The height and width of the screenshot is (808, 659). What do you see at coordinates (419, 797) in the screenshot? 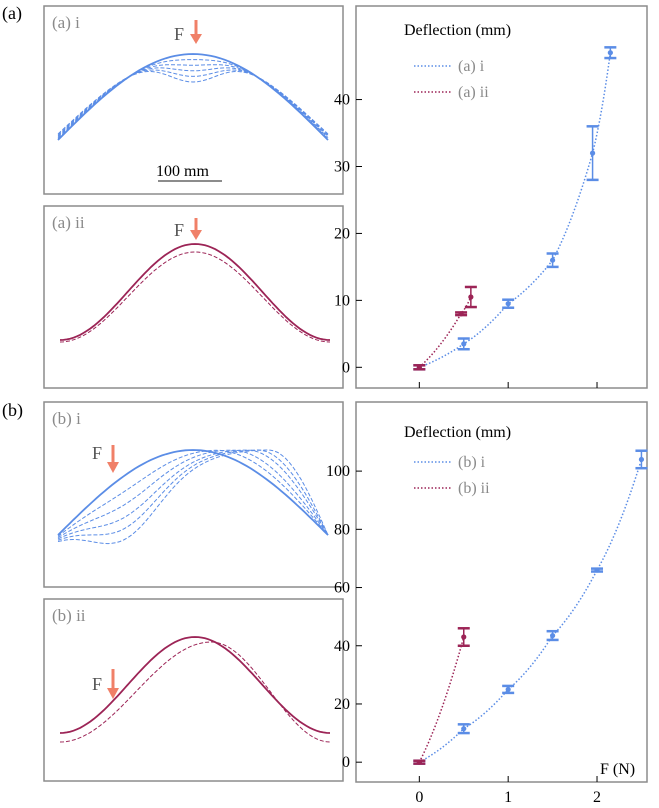
I see `x-tick-label: 0` at bounding box center [419, 797].